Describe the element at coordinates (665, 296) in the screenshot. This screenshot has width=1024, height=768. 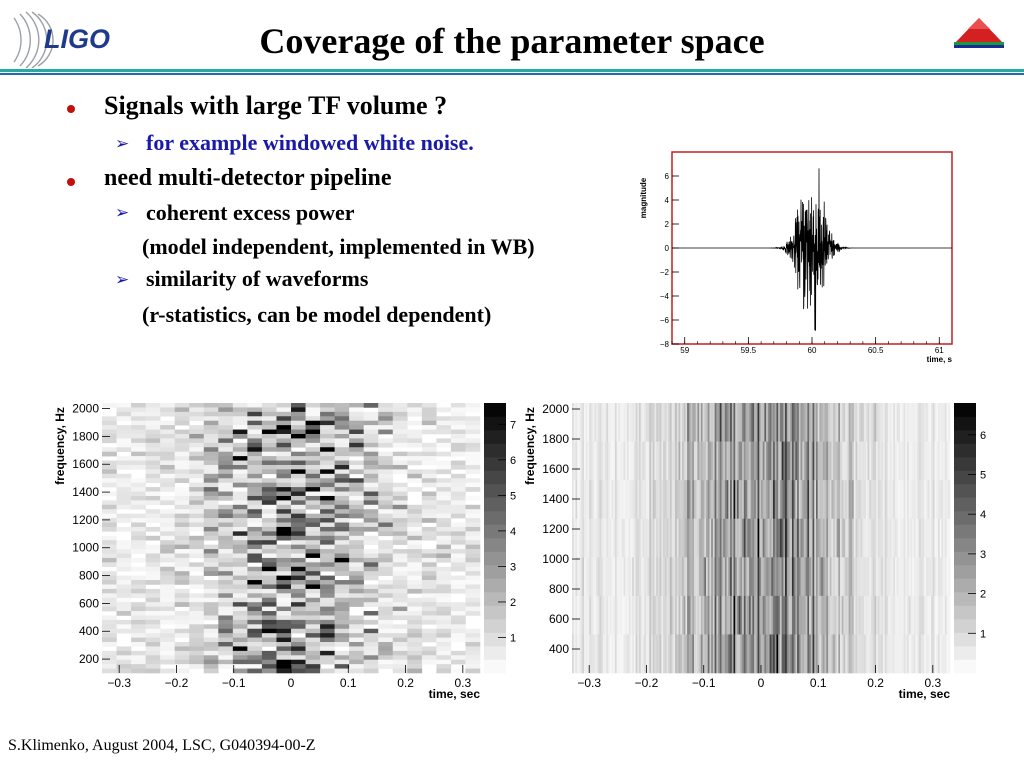
I see `y-tick-label: −4` at that location.